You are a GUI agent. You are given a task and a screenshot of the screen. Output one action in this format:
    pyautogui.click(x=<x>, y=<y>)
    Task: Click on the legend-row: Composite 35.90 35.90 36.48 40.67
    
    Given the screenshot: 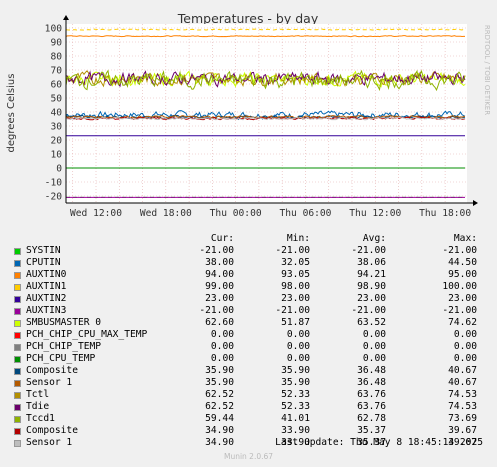 What is the action you would take?
    pyautogui.click(x=248, y=371)
    